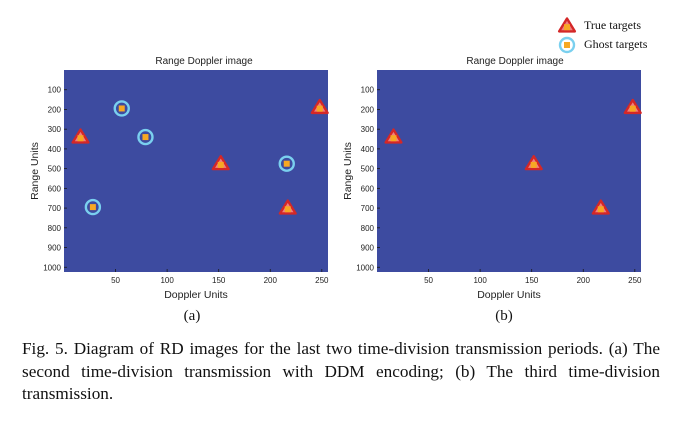 The height and width of the screenshot is (425, 681). Describe the element at coordinates (515, 61) in the screenshot. I see `panel-b-title: Range Doppler image` at that location.